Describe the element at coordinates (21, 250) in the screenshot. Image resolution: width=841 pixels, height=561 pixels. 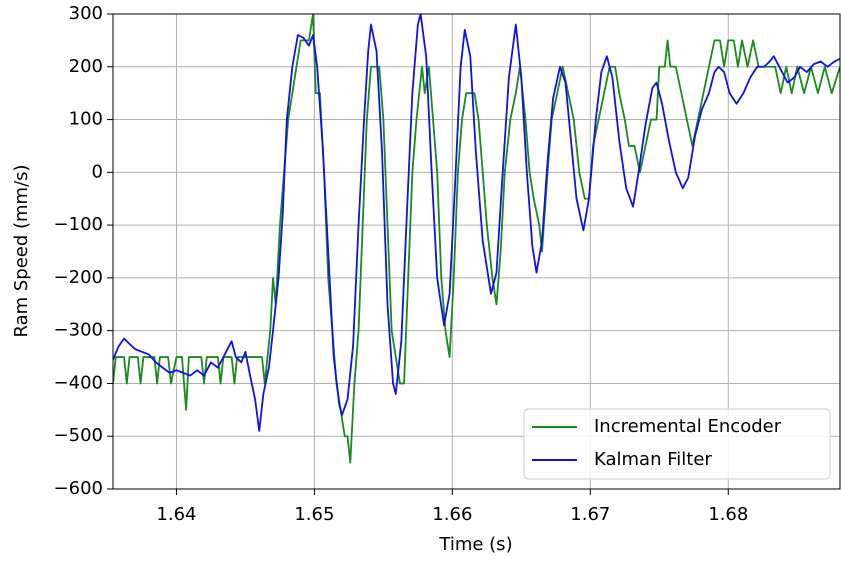
I see `y-axis-label: Ram Speed (mm/s)` at that location.